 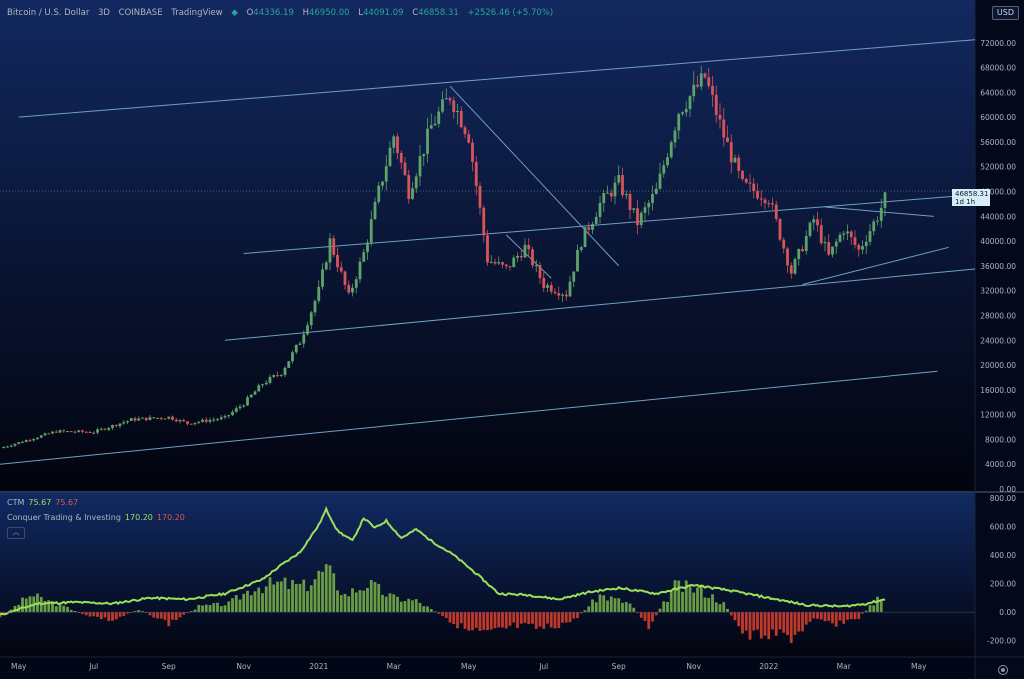 I want to click on symbol-title: Bitcoin / U.S. Dollar, so click(x=48, y=13).